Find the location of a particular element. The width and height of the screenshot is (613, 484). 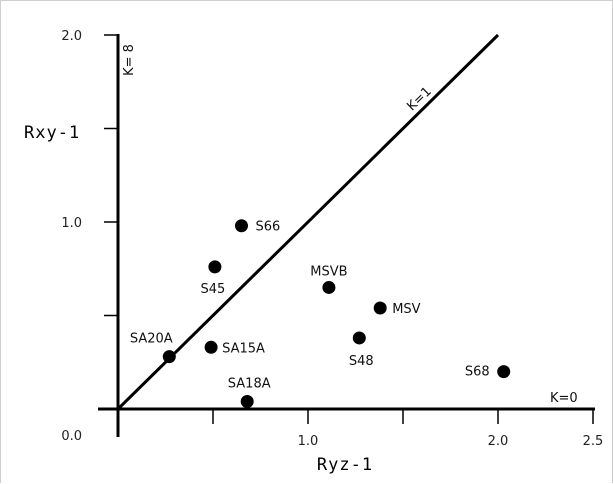

y-tick-label: 2.0 is located at coordinates (71, 36).